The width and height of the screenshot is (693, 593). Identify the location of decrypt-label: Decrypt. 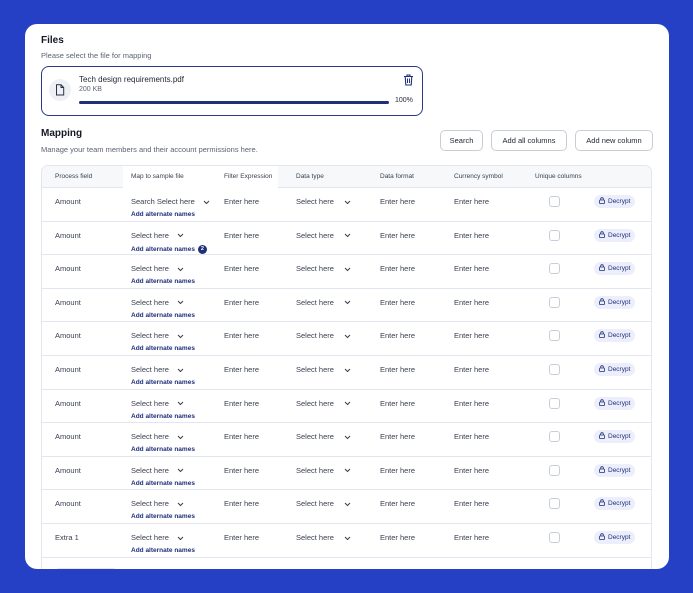
(619, 269).